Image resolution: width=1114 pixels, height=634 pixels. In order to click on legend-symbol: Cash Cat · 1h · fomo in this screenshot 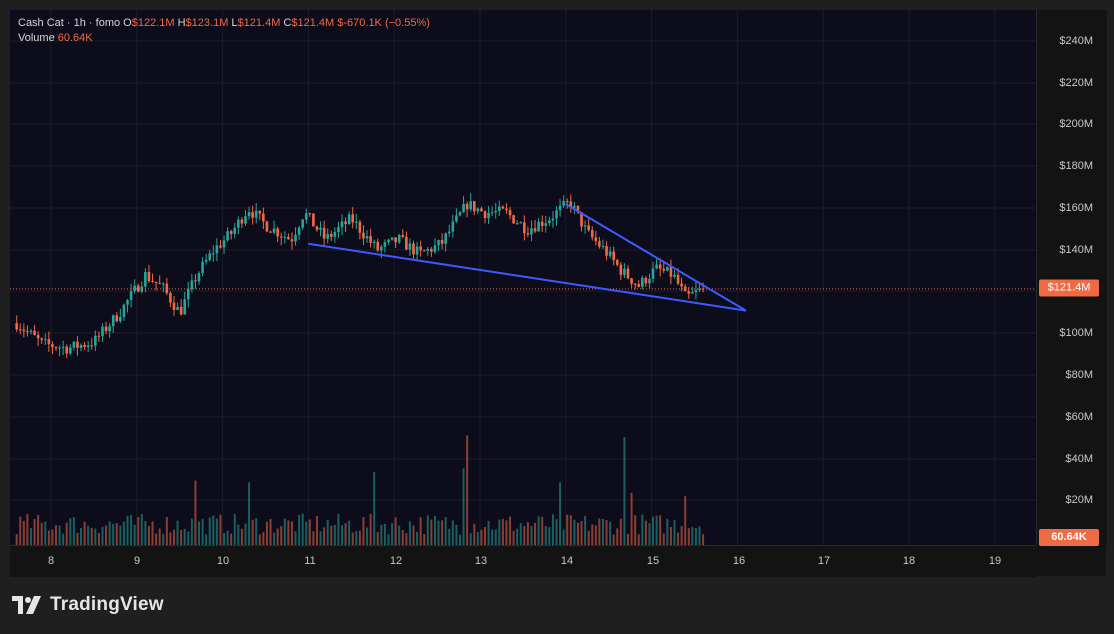, I will do `click(69, 23)`.